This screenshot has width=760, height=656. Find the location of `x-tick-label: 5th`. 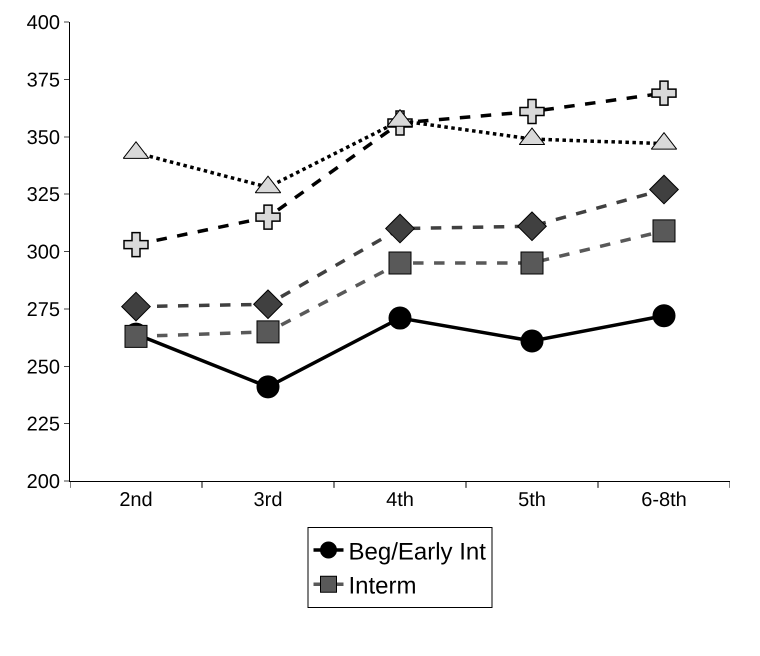

x-tick-label: 5th is located at coordinates (532, 500).